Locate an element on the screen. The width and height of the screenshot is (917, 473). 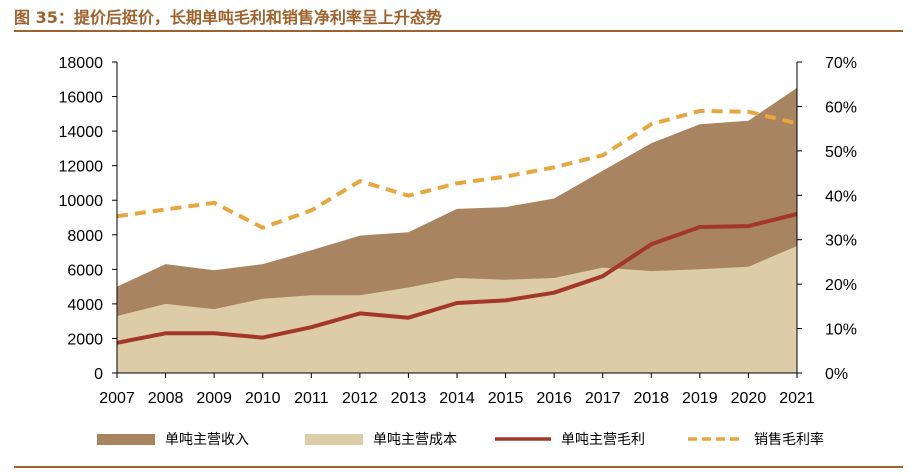
y-left-tick-label: 14000 is located at coordinates (81, 132).